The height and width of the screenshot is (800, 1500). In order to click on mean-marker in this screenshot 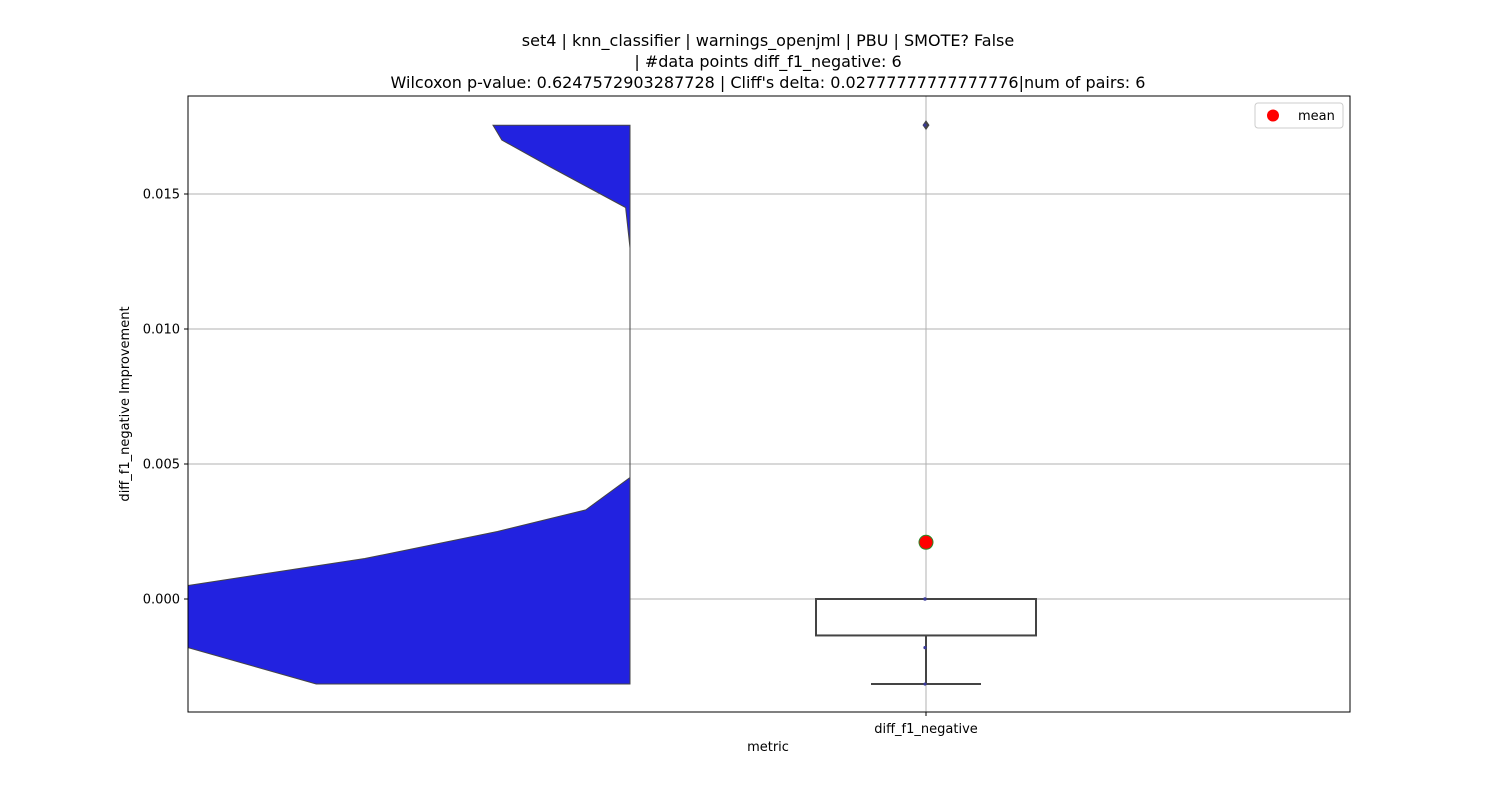, I will do `click(926, 542)`.